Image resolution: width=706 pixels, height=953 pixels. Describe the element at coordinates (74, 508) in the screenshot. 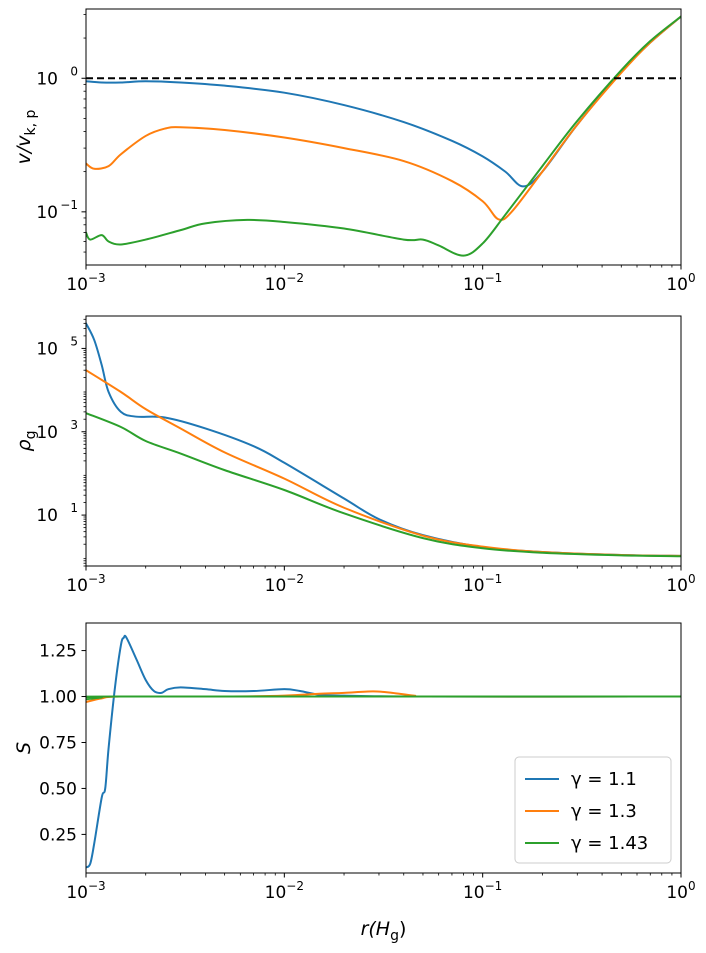

I see `y-tick-exponent: 1` at that location.